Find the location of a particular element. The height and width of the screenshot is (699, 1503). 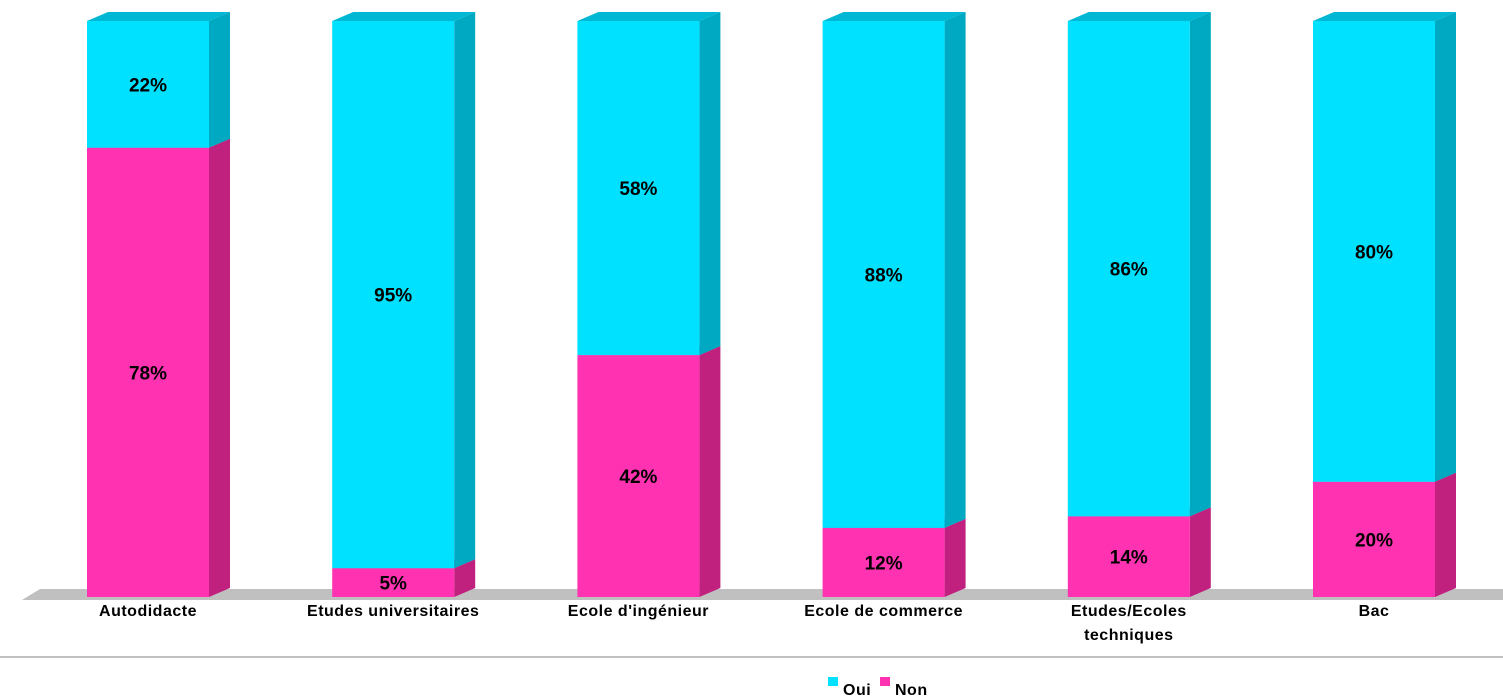

data-label-non-etudes-ecoles-techniques: 14% is located at coordinates (1129, 558).